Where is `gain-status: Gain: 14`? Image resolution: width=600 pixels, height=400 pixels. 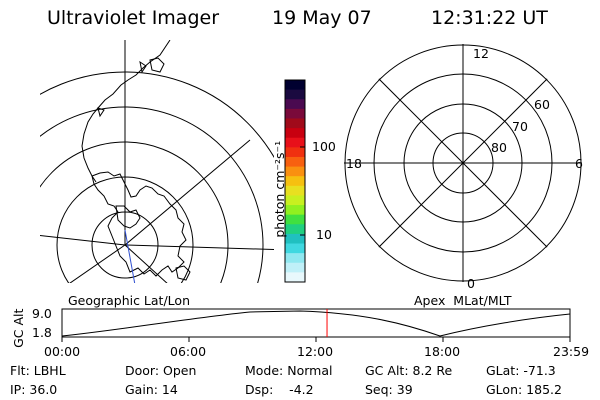 gain-status: Gain: 14 is located at coordinates (151, 389).